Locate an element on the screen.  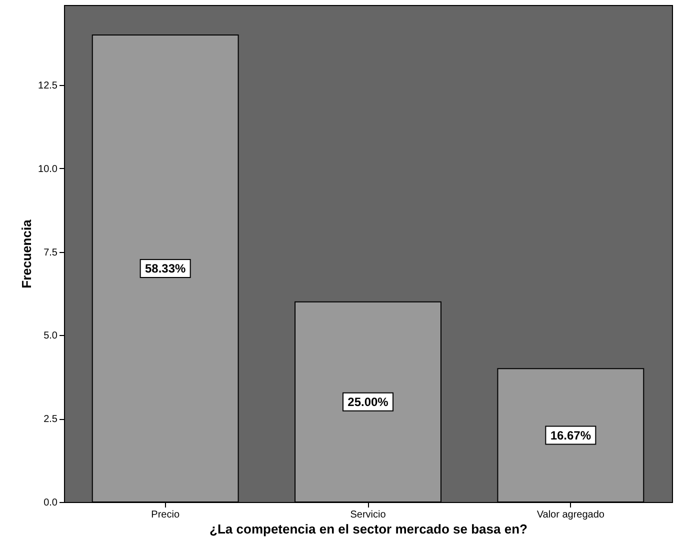
x-tick-label: Valor agregado is located at coordinates (570, 515).